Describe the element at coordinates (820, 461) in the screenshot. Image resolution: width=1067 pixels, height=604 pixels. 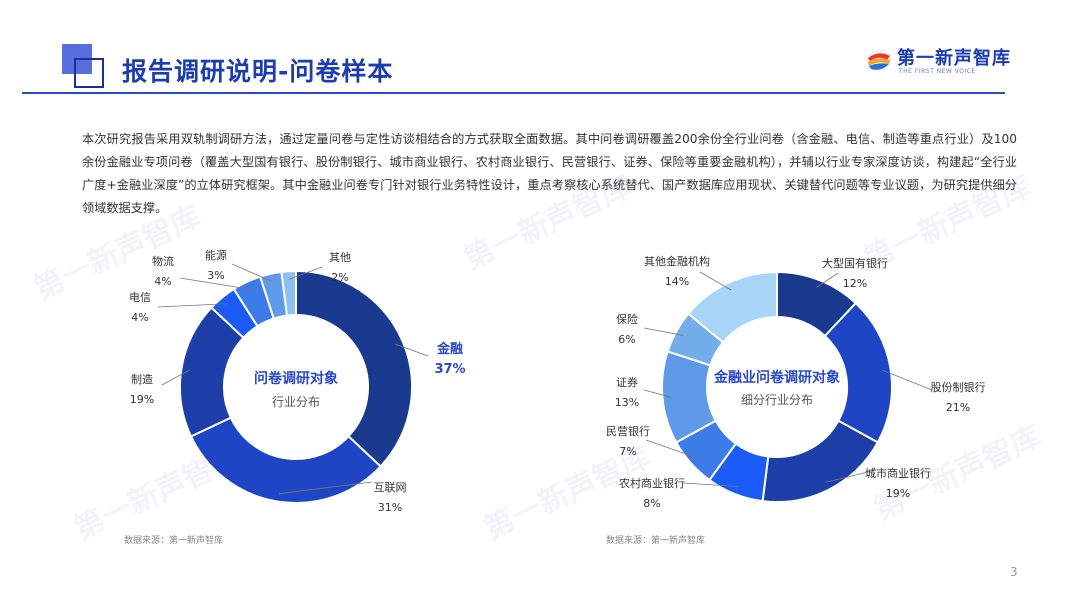
I see `donut-slice-城市商业银行` at that location.